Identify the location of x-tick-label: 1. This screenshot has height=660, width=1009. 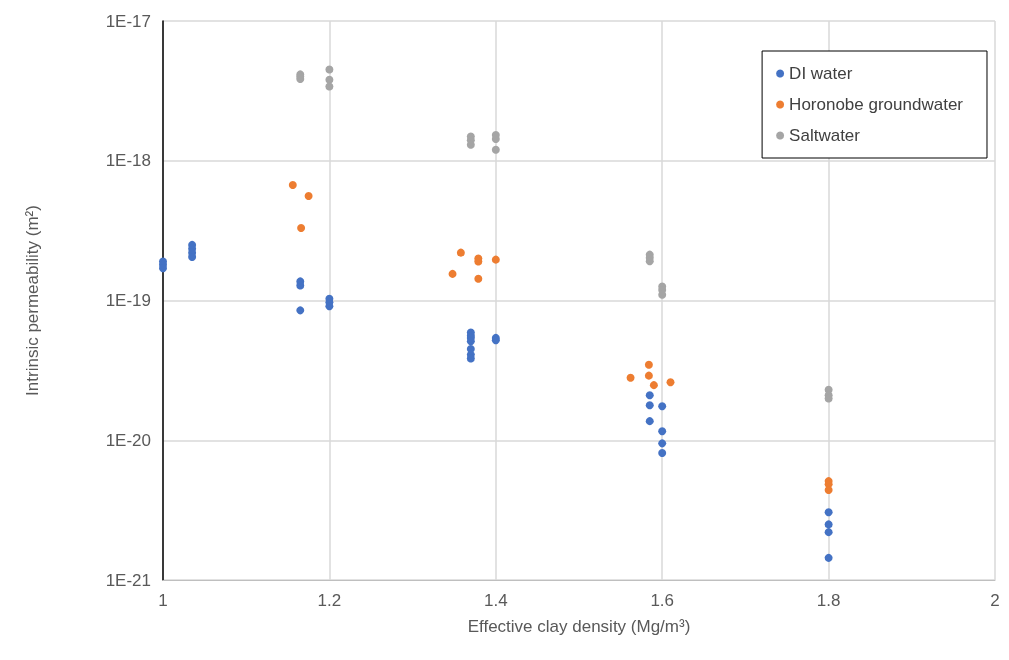
(163, 600).